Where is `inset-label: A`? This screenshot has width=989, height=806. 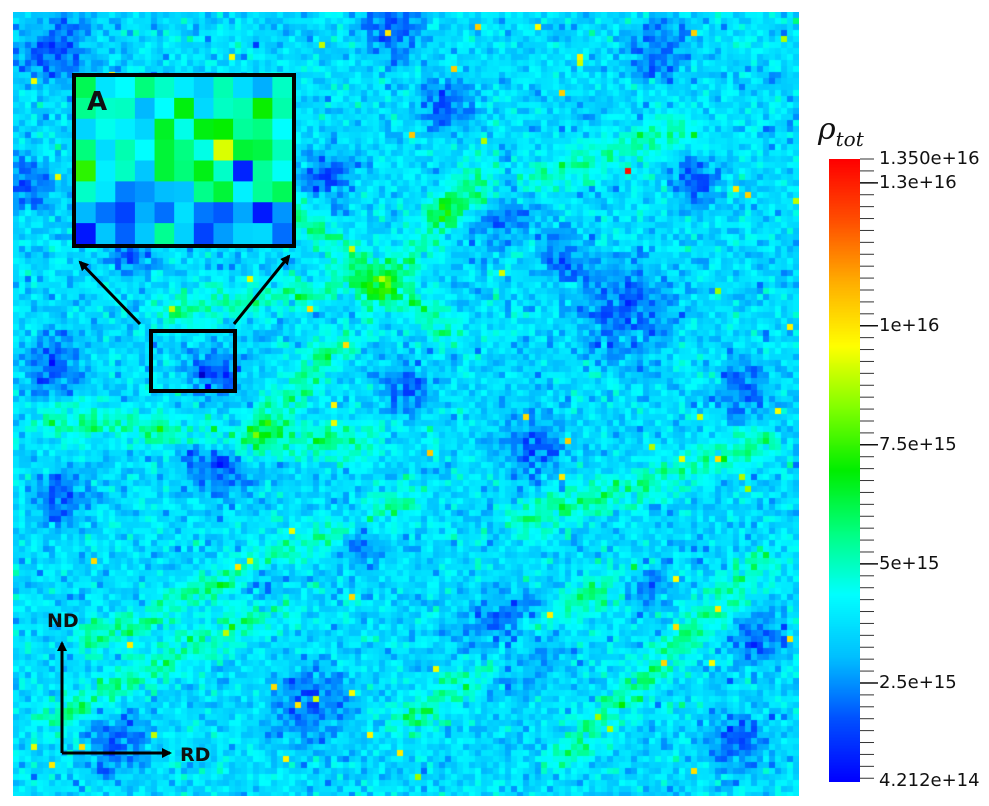
inset-label: A is located at coordinates (97, 102).